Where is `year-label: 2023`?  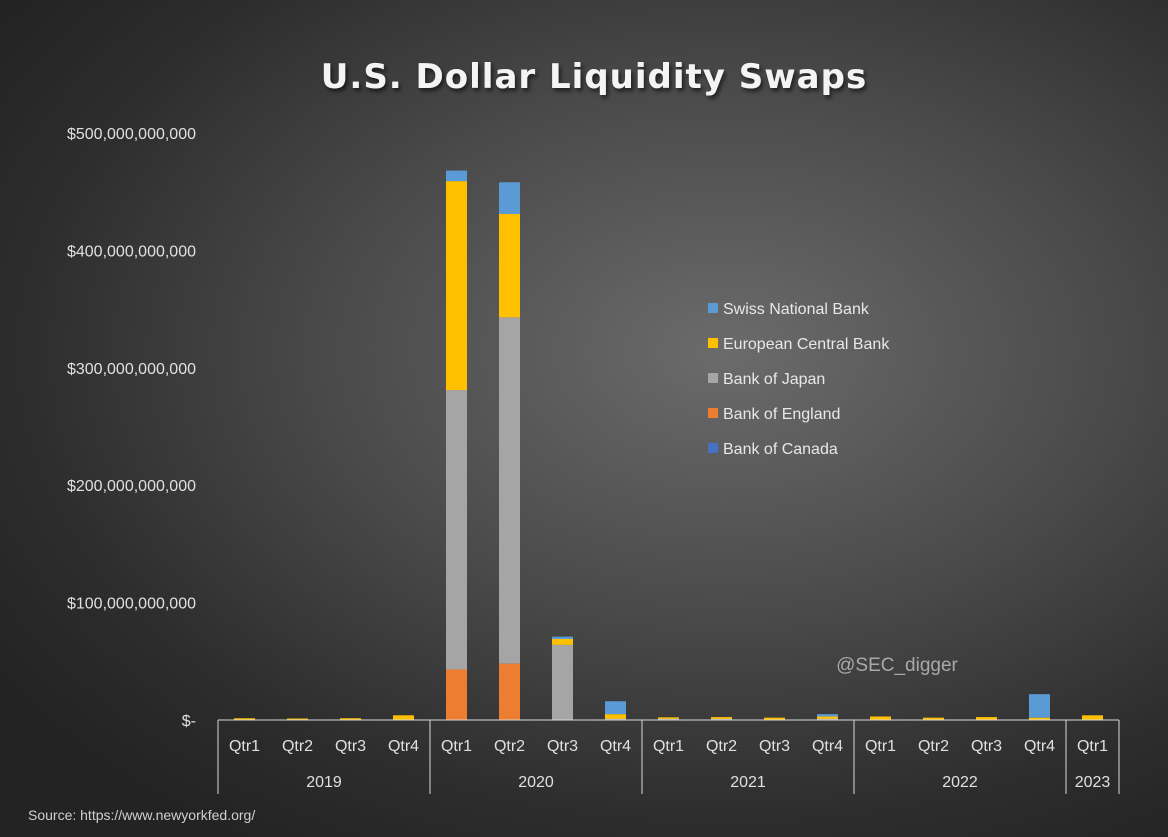
year-label: 2023 is located at coordinates (1093, 782).